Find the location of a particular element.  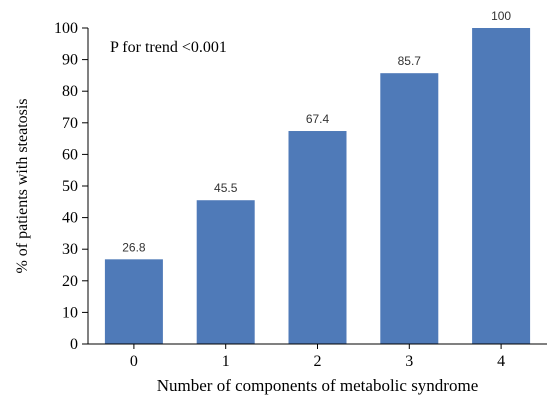

data-label-3: 85.7 is located at coordinates (410, 61).